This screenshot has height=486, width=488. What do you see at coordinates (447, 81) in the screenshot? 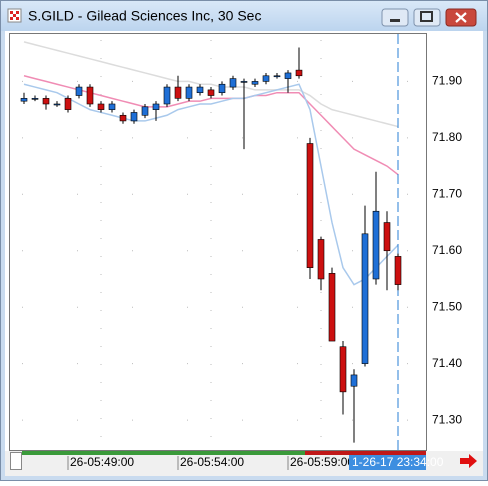
I see `y-tick-label: 71.90` at bounding box center [447, 81].